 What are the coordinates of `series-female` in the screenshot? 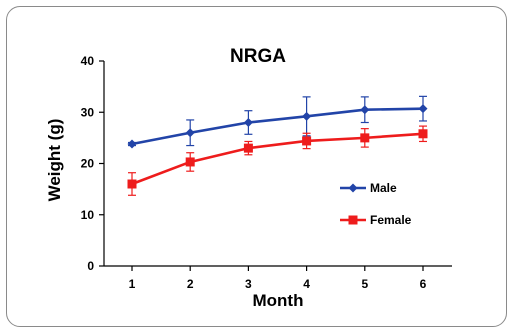 It's located at (277, 160).